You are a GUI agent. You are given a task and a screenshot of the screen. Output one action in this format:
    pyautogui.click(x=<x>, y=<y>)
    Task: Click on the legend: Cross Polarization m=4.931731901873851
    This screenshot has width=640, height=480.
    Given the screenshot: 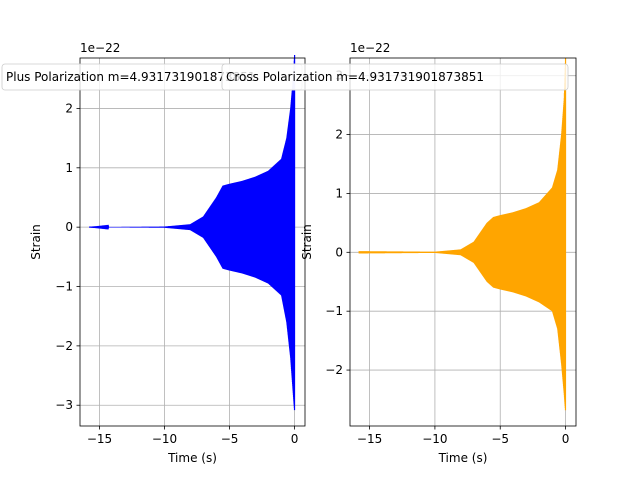 What is the action you would take?
    pyautogui.click(x=395, y=77)
    